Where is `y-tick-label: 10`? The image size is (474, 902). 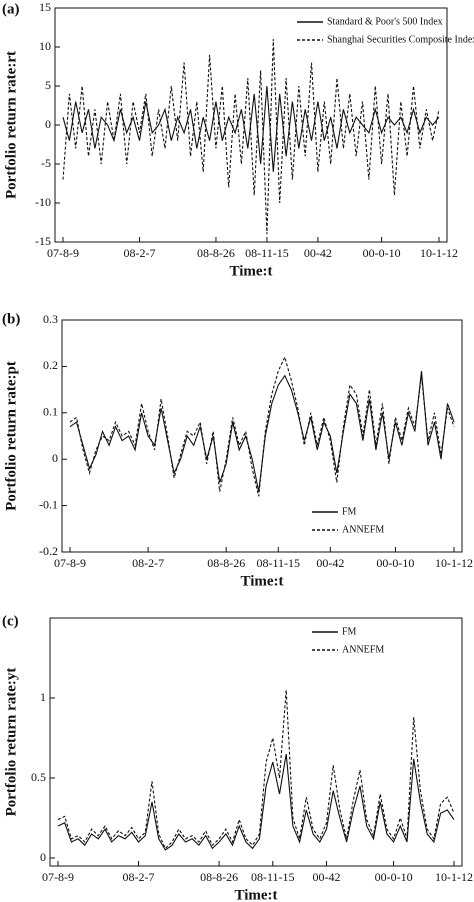 y-tick-label: 10 is located at coordinates (45, 46).